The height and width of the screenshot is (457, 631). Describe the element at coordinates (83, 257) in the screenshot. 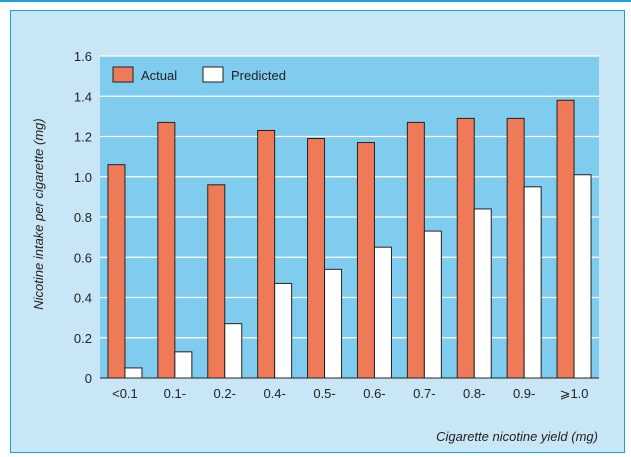

I see `y-tick-label: 0.6` at that location.